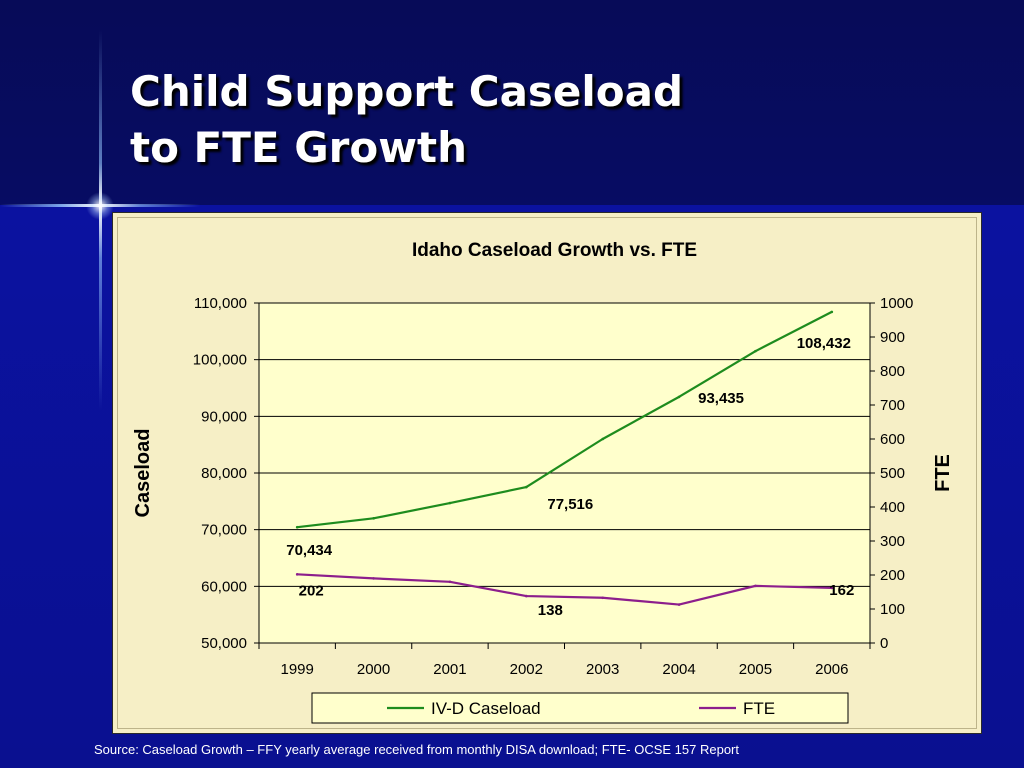  Describe the element at coordinates (841, 590) in the screenshot. I see `data-label-fte: 162` at that location.